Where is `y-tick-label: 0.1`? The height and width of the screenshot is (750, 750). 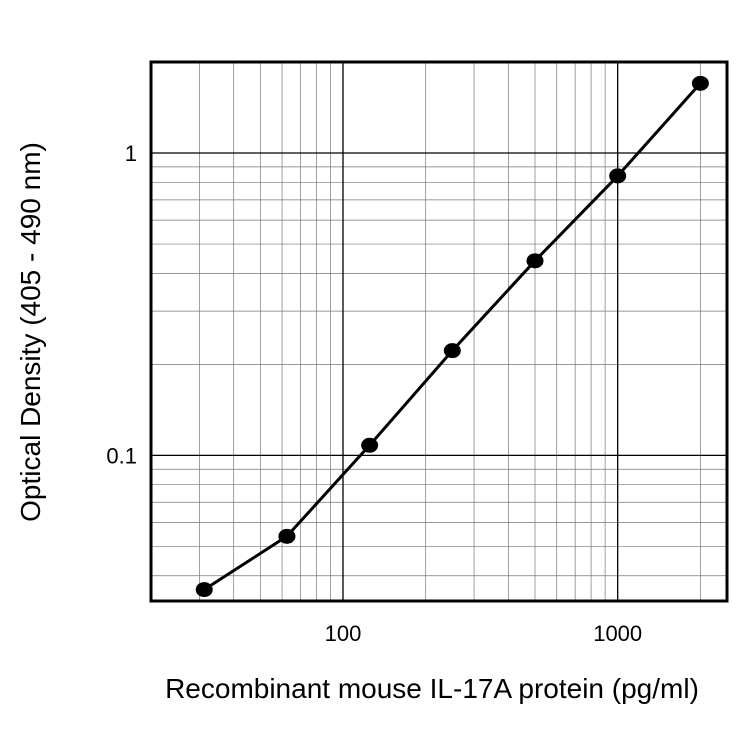 y-tick-label: 0.1 is located at coordinates (121, 455).